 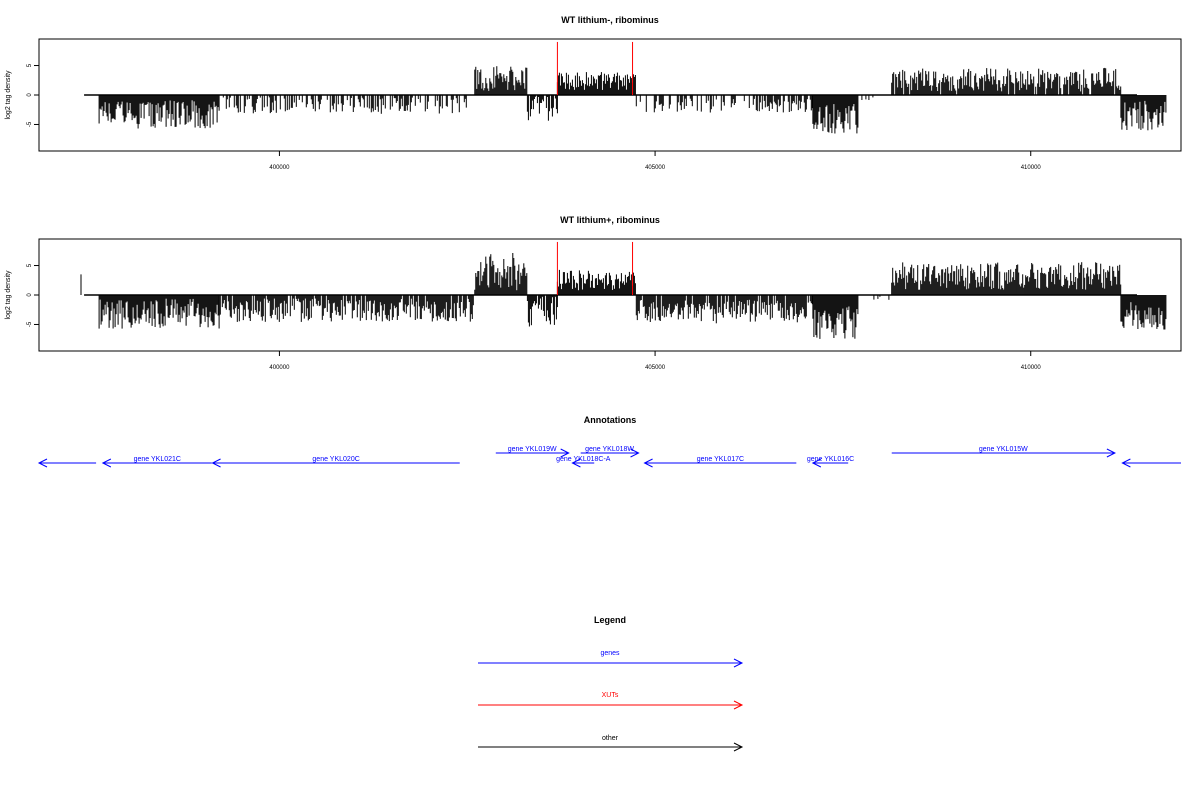 What do you see at coordinates (610, 20) in the screenshot?
I see `panel-title: WT lithium-, ribominus` at bounding box center [610, 20].